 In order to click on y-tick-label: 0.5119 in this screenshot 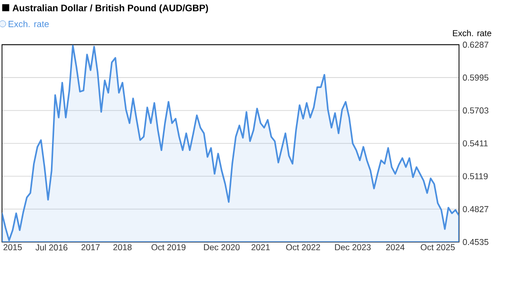, I will do `click(475, 176)`.